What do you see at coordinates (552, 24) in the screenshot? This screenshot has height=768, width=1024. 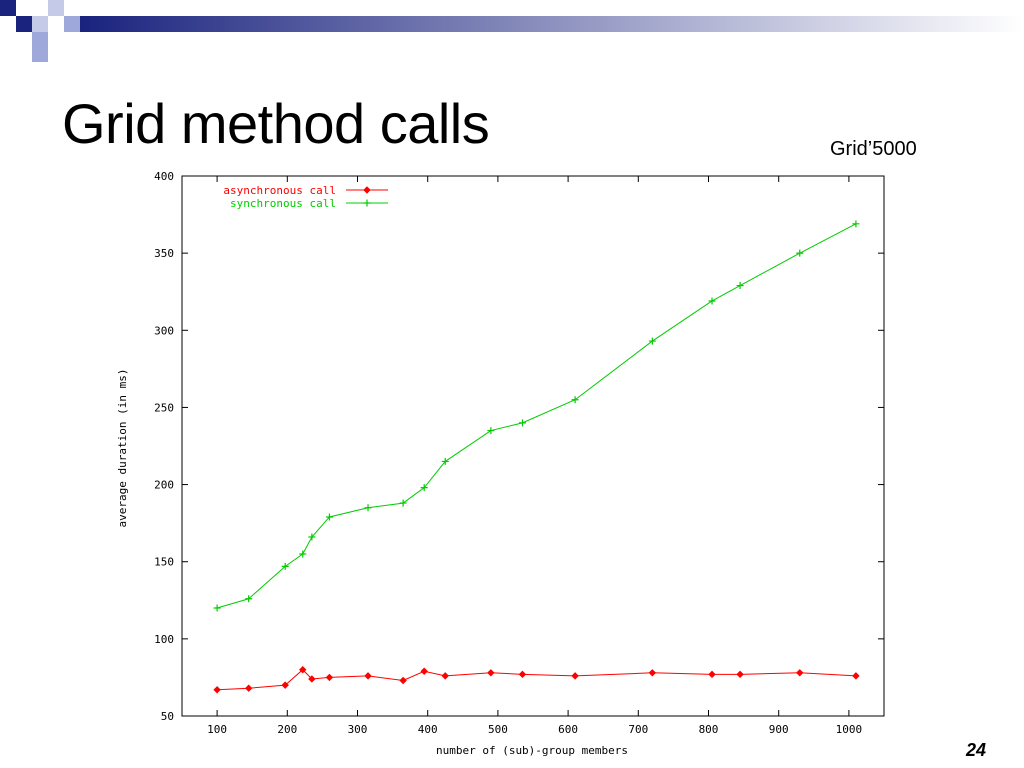 I see `header-gradient-bar` at bounding box center [552, 24].